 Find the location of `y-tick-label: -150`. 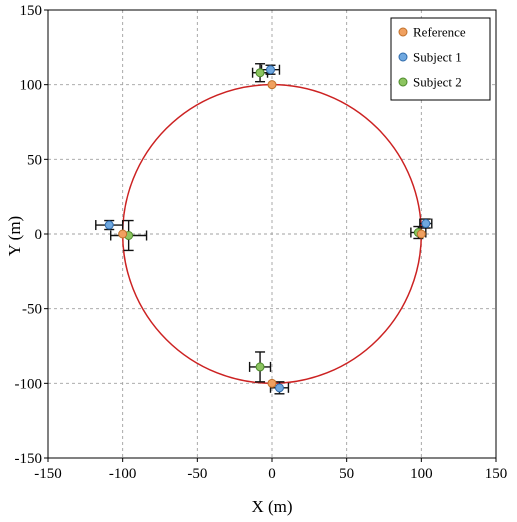

y-tick-label: -150 is located at coordinates (29, 459).